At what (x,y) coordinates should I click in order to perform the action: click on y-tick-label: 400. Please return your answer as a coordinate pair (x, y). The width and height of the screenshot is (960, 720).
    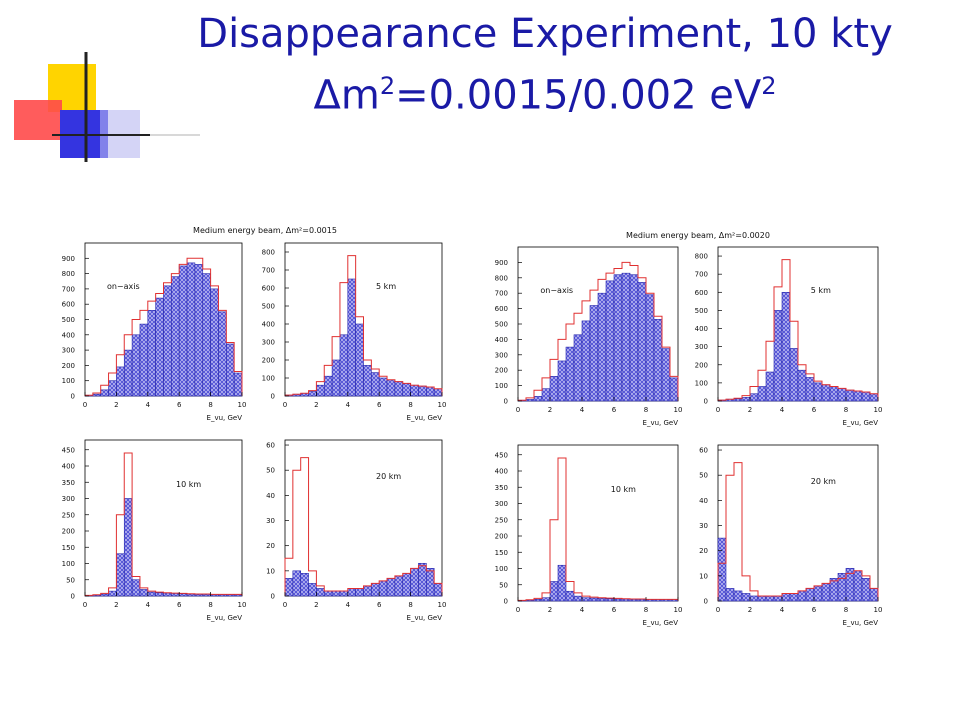
    Looking at the image, I should click on (501, 340).